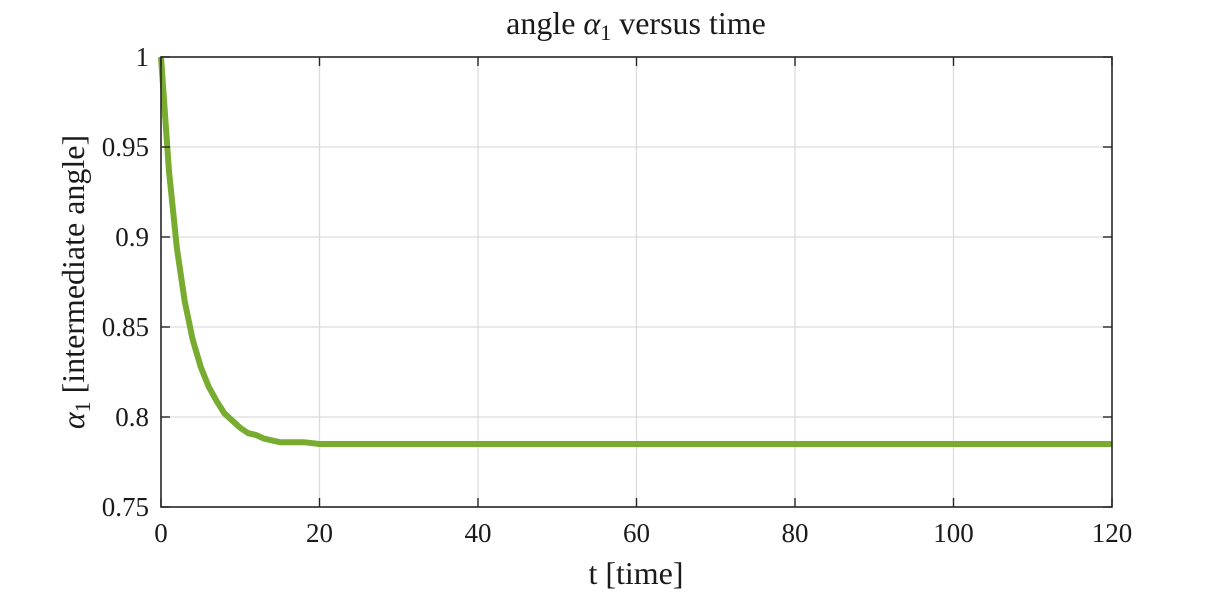 Image resolution: width=1229 pixels, height=599 pixels. I want to click on x-tick-label: 120, so click(1112, 533).